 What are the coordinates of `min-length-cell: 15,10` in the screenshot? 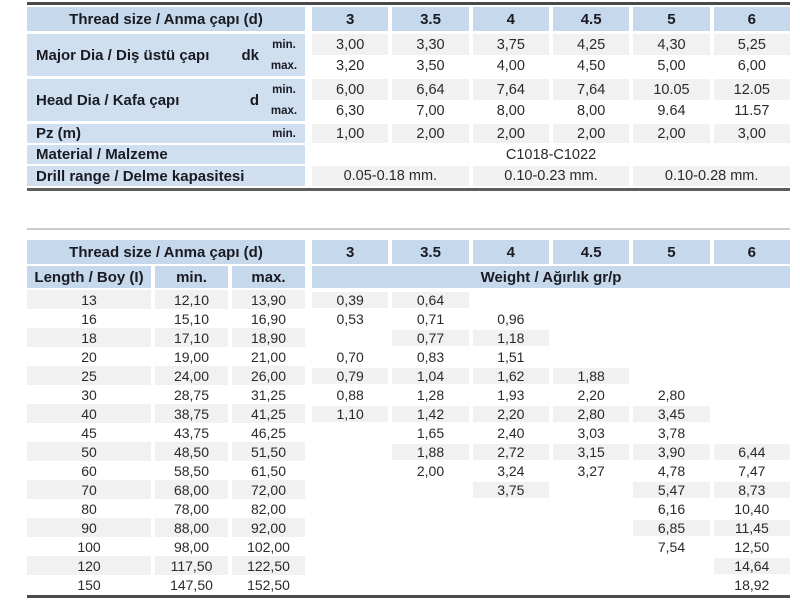 It's located at (191, 318).